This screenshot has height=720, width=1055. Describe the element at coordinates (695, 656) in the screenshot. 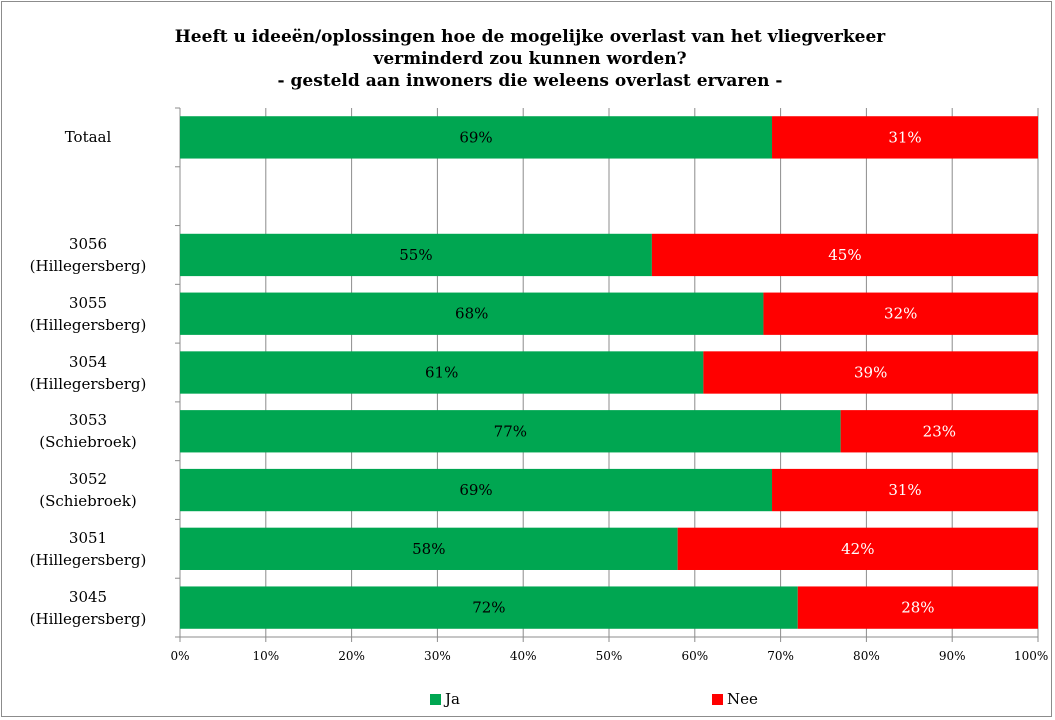

I see `x-tick-label: 60%` at that location.